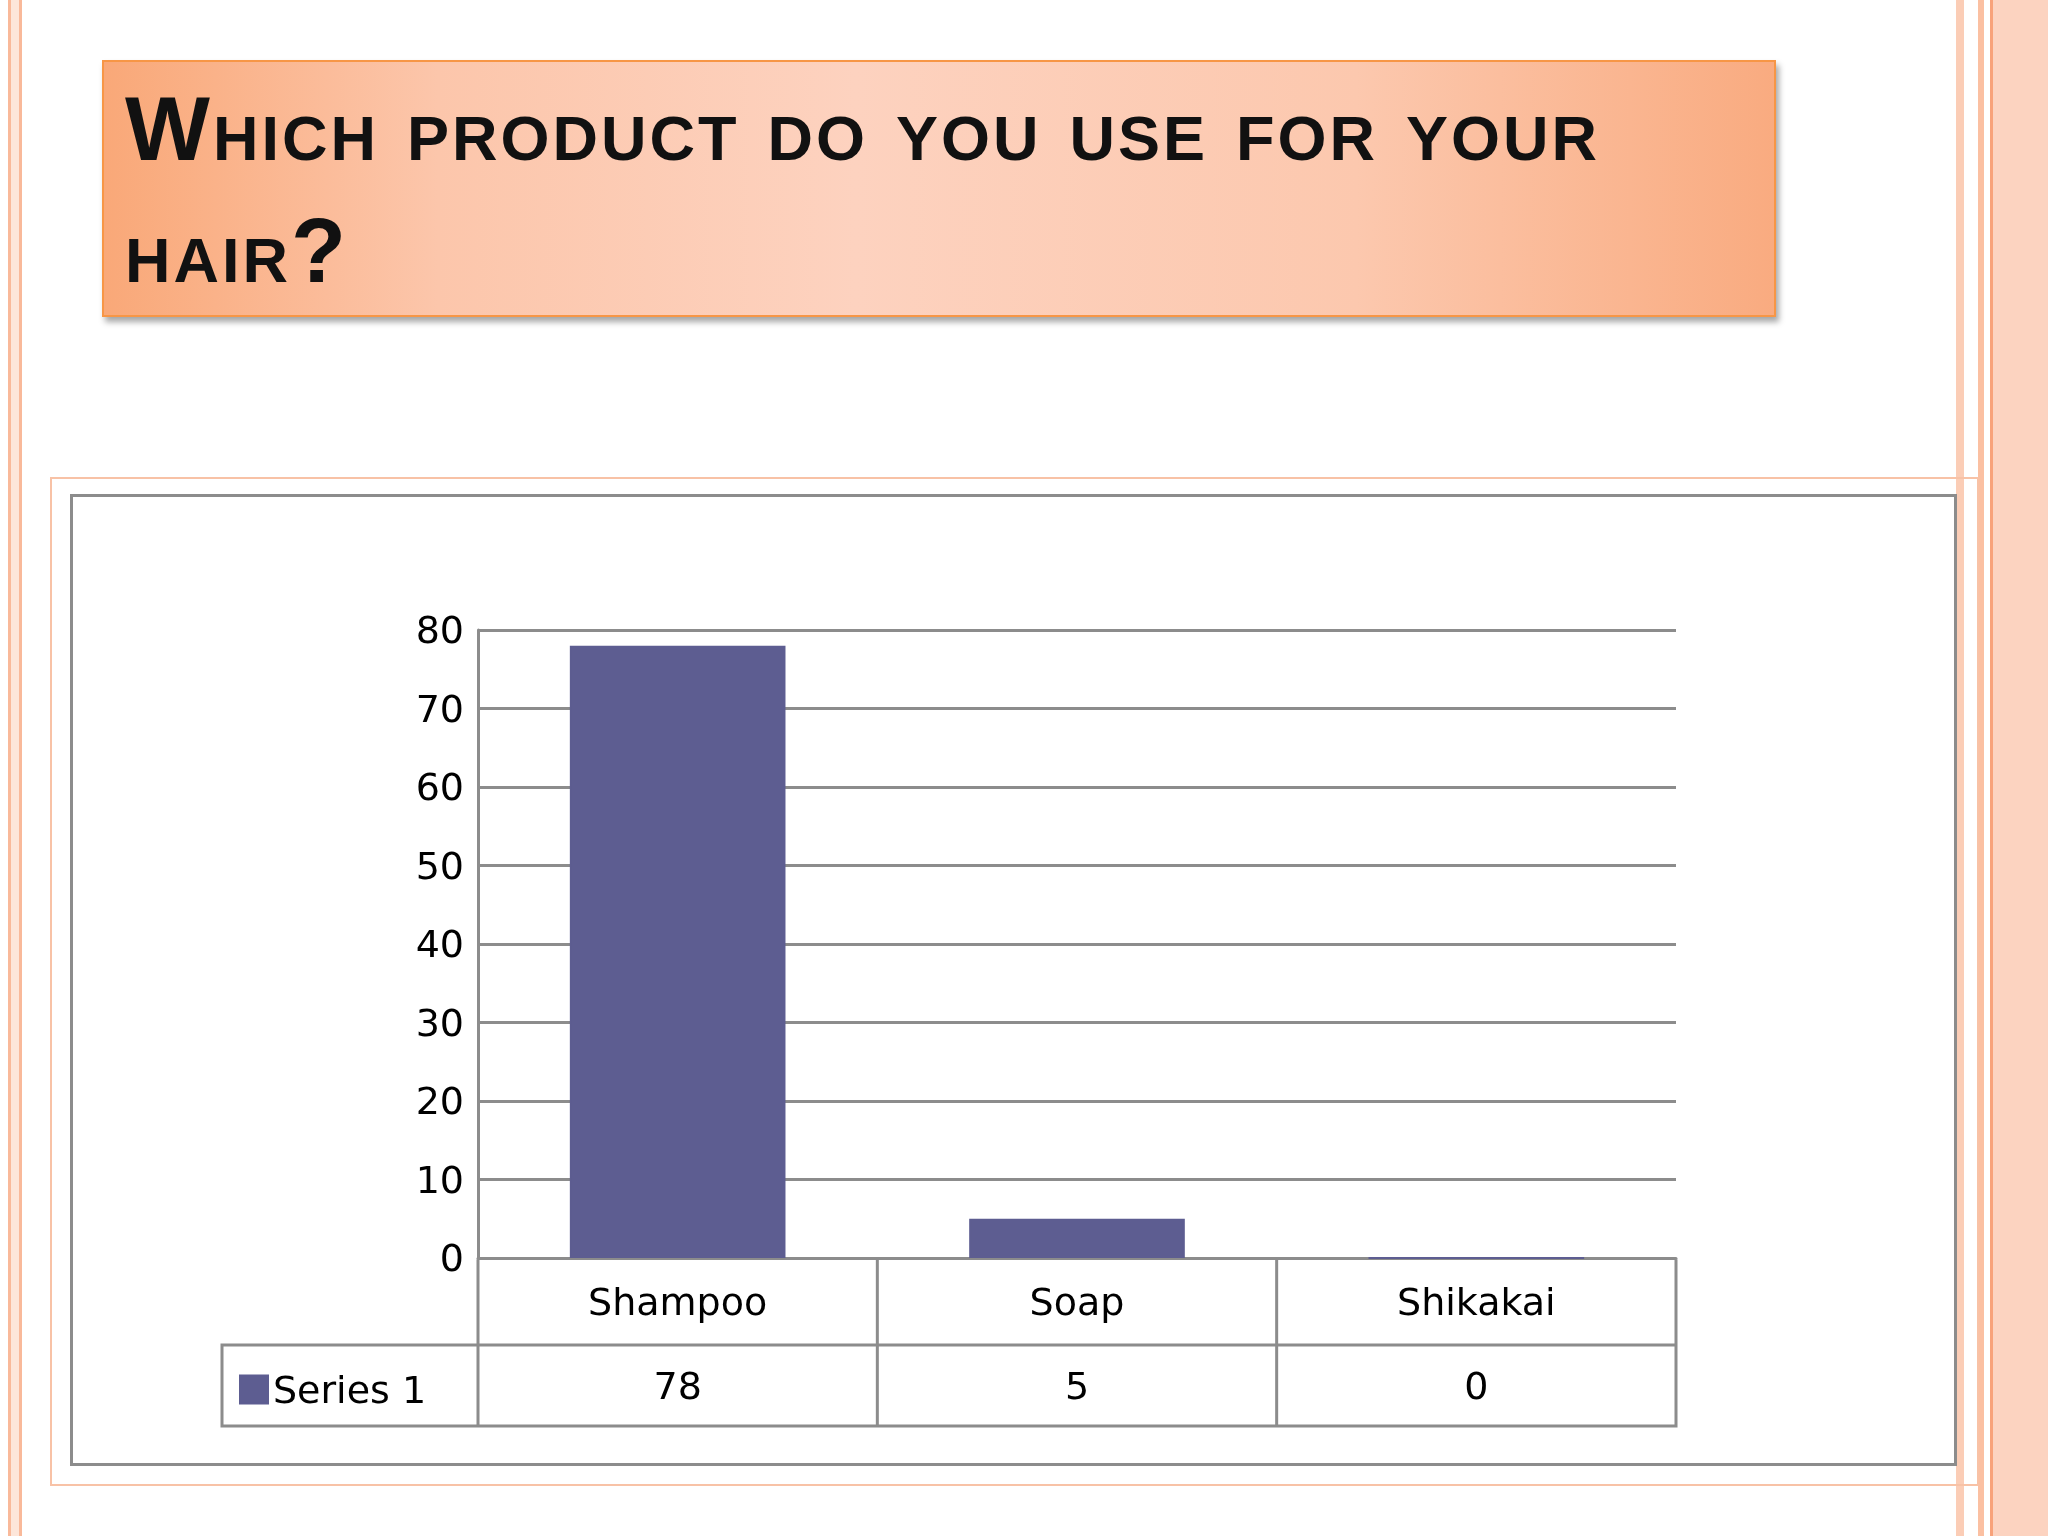  I want to click on data-label: 5, so click(1077, 1385).